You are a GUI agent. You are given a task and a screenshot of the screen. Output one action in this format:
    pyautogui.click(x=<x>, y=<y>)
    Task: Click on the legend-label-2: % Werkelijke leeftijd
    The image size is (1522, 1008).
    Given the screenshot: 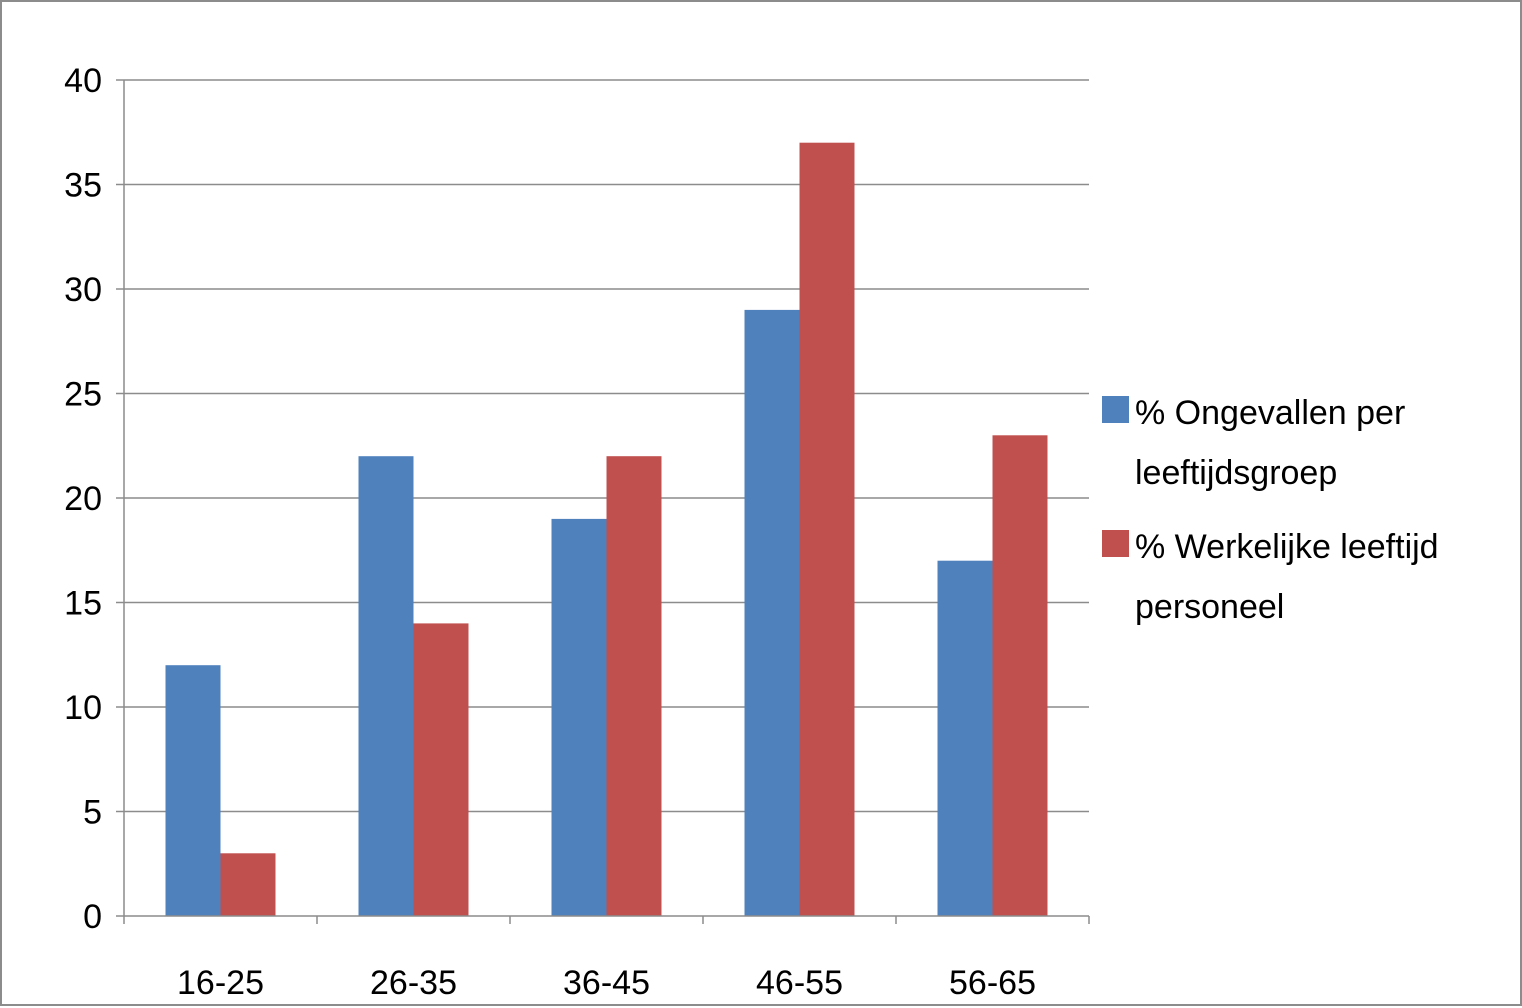 What is the action you would take?
    pyautogui.click(x=1287, y=547)
    